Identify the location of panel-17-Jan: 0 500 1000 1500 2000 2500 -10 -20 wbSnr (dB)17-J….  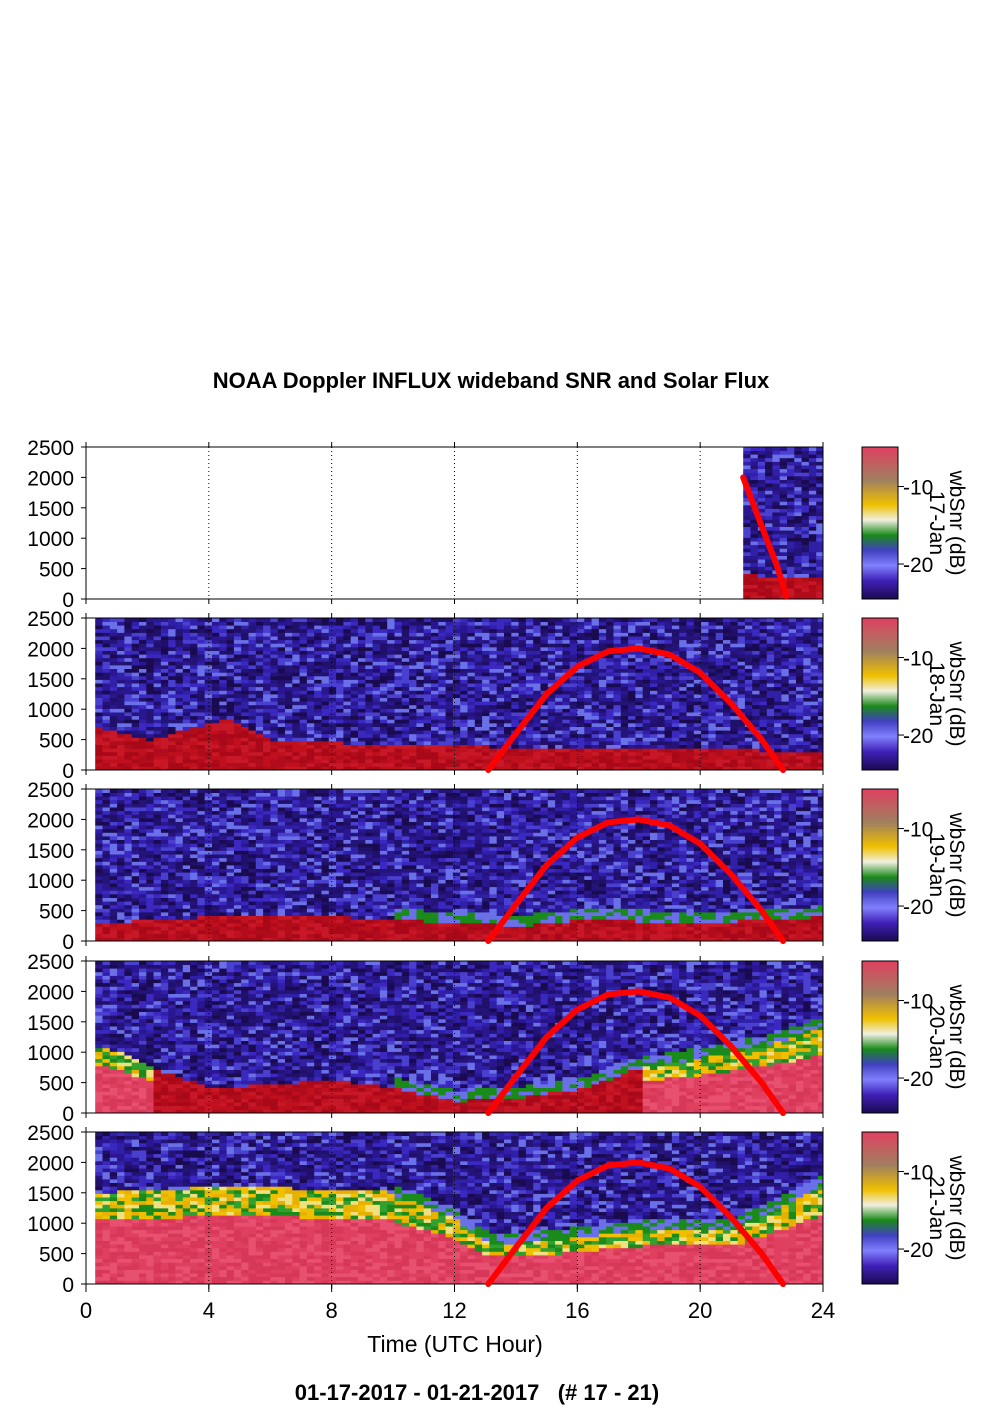
(497, 524).